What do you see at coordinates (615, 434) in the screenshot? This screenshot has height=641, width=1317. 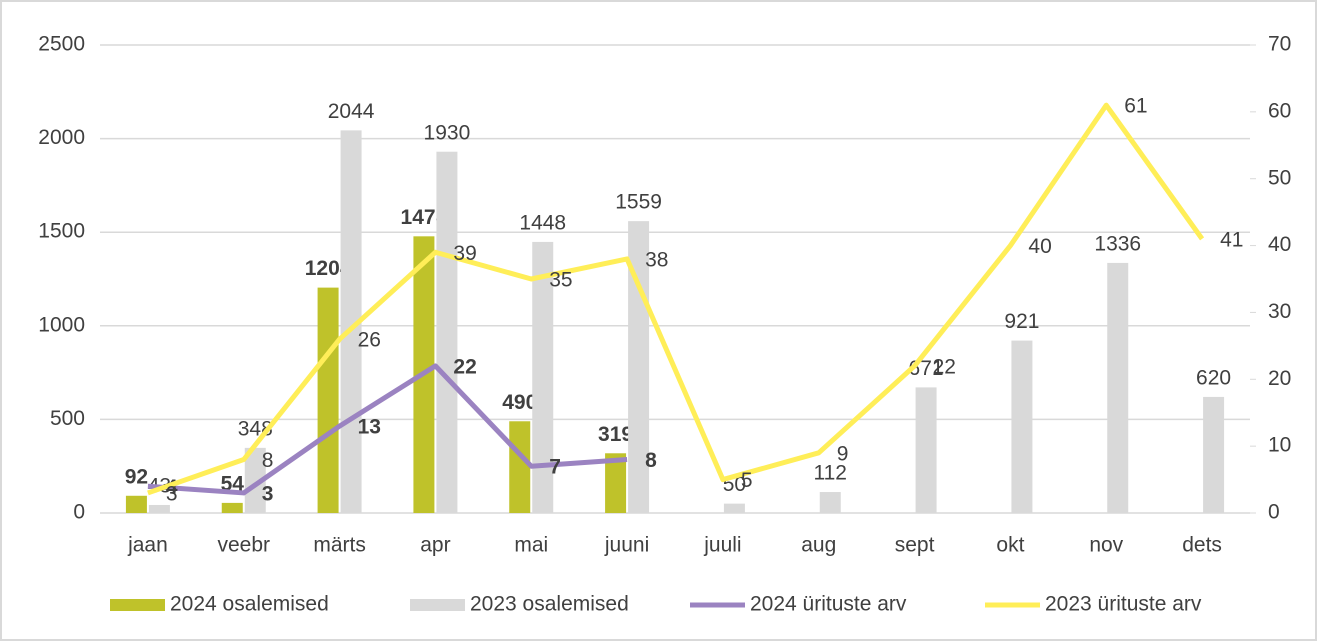 I see `data-label: 319` at bounding box center [615, 434].